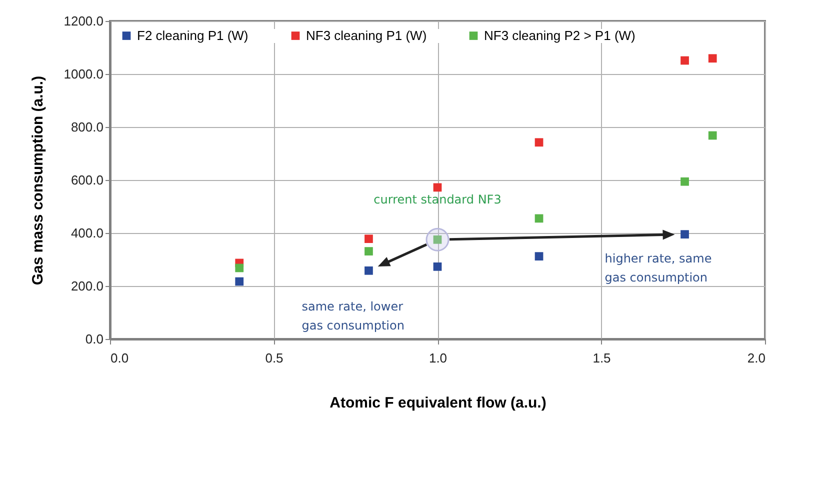 Image resolution: width=840 pixels, height=500 pixels. What do you see at coordinates (84, 21) in the screenshot?
I see `y-tick-label: 1200.0` at bounding box center [84, 21].